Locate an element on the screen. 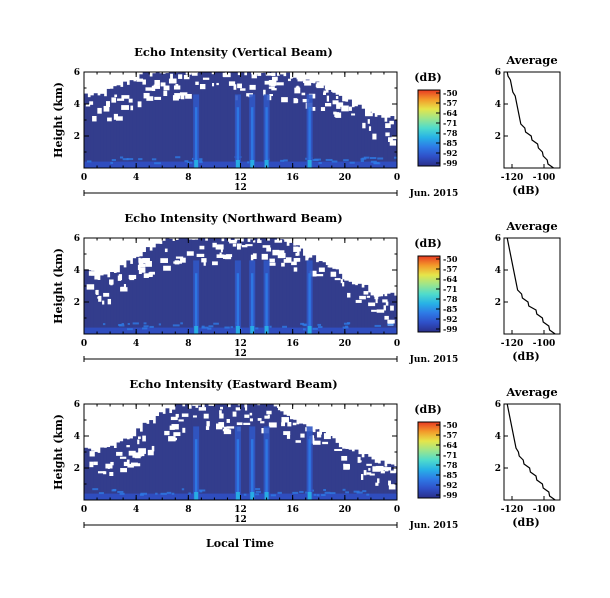  heatmap-area is located at coordinates (240, 286).